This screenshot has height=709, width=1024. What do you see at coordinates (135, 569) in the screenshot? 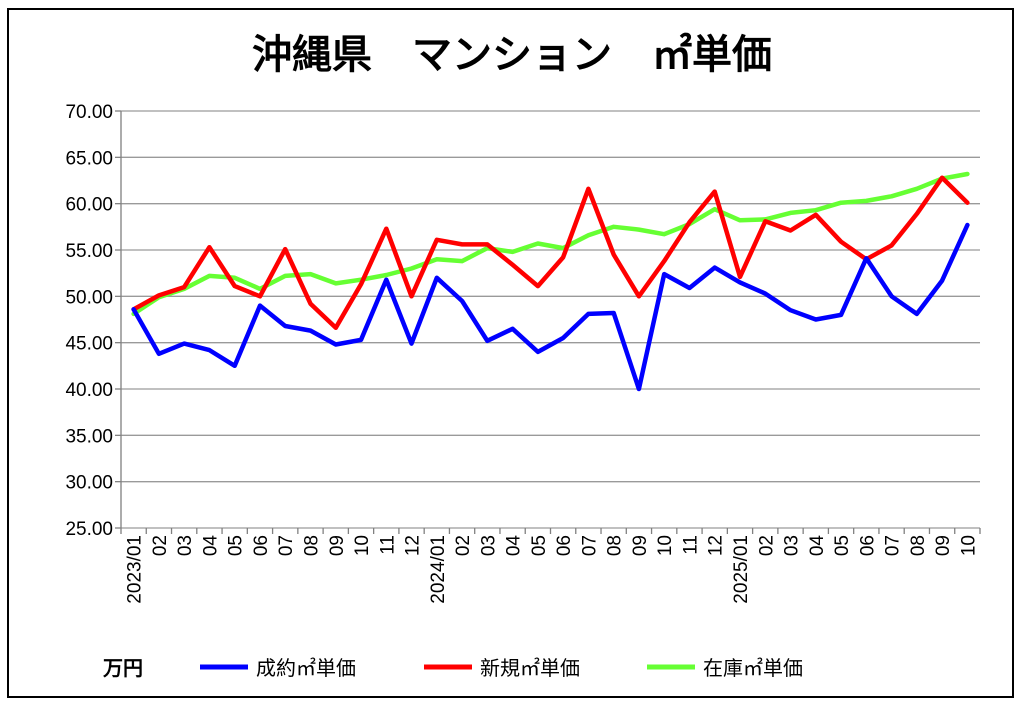
I see `x-tick-label: 2023/01` at bounding box center [135, 569].